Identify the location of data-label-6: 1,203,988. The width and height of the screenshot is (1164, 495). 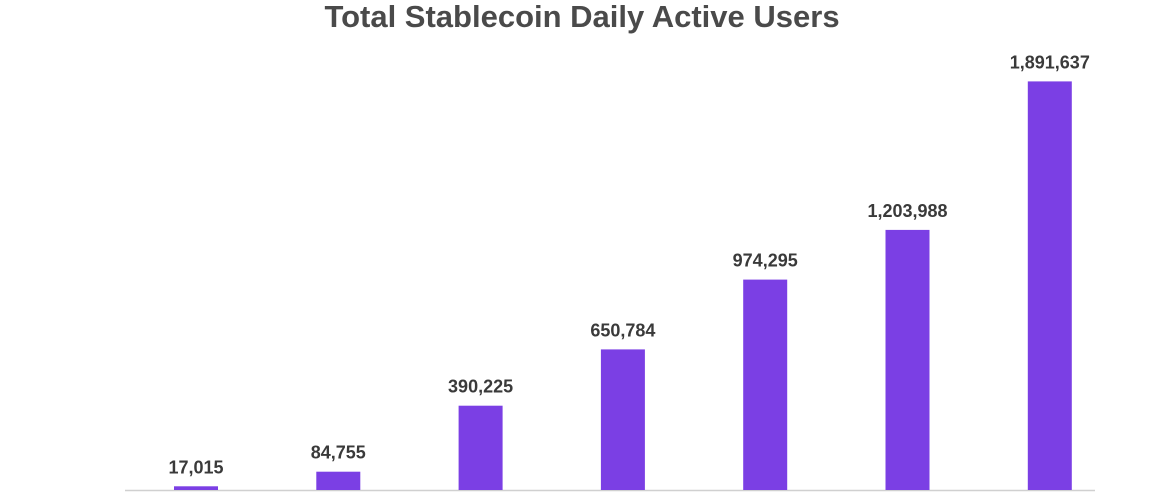
(907, 211).